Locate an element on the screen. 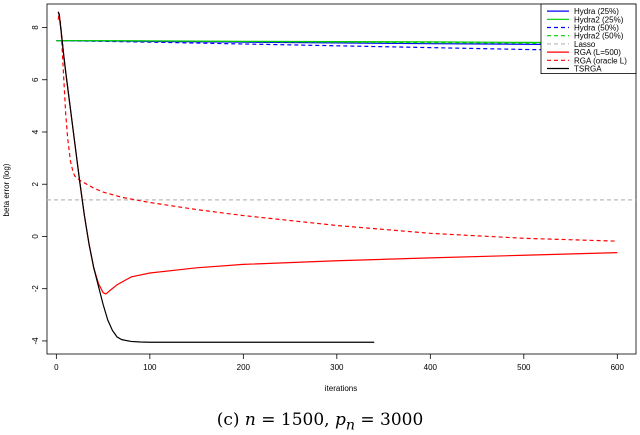 The image size is (640, 435). y-axis: -4 -2 0 2 4 6 8 is located at coordinates (39, 185).